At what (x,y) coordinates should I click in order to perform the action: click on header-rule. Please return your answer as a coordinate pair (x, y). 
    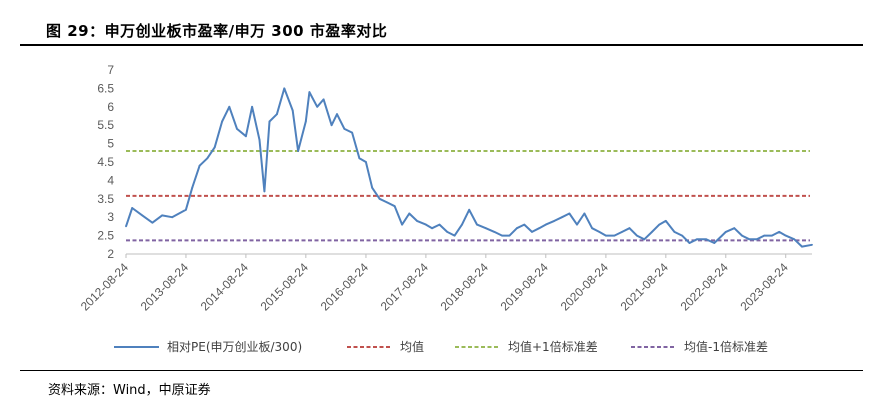
    Looking at the image, I should click on (441, 45).